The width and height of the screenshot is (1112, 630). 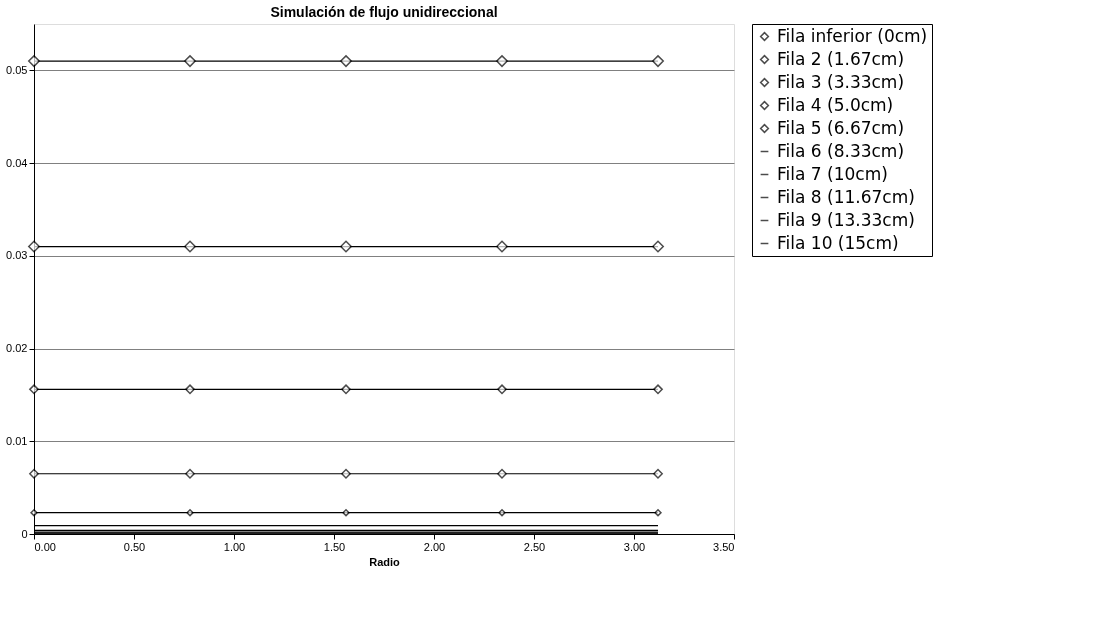 I want to click on y-tick-label: 0.03, so click(x=17, y=255).